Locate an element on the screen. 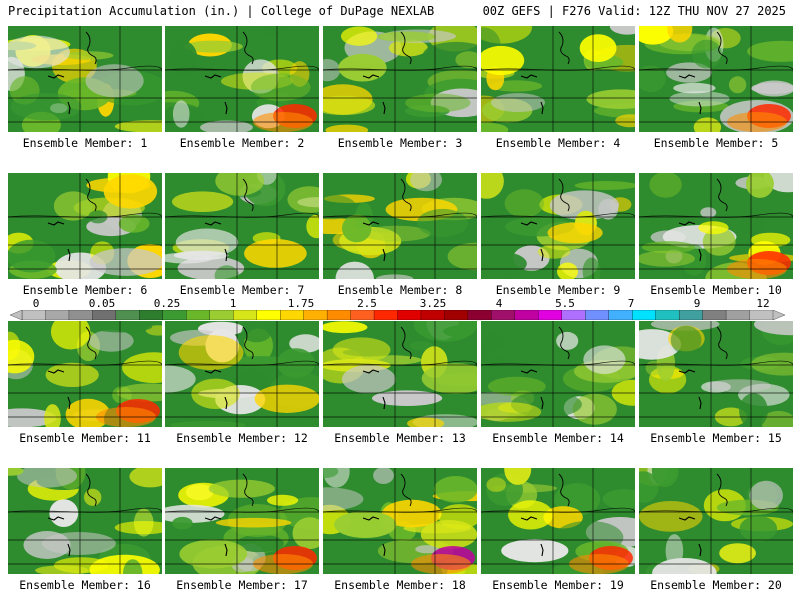  colorbar-tick-label: 1.75 is located at coordinates (301, 303).